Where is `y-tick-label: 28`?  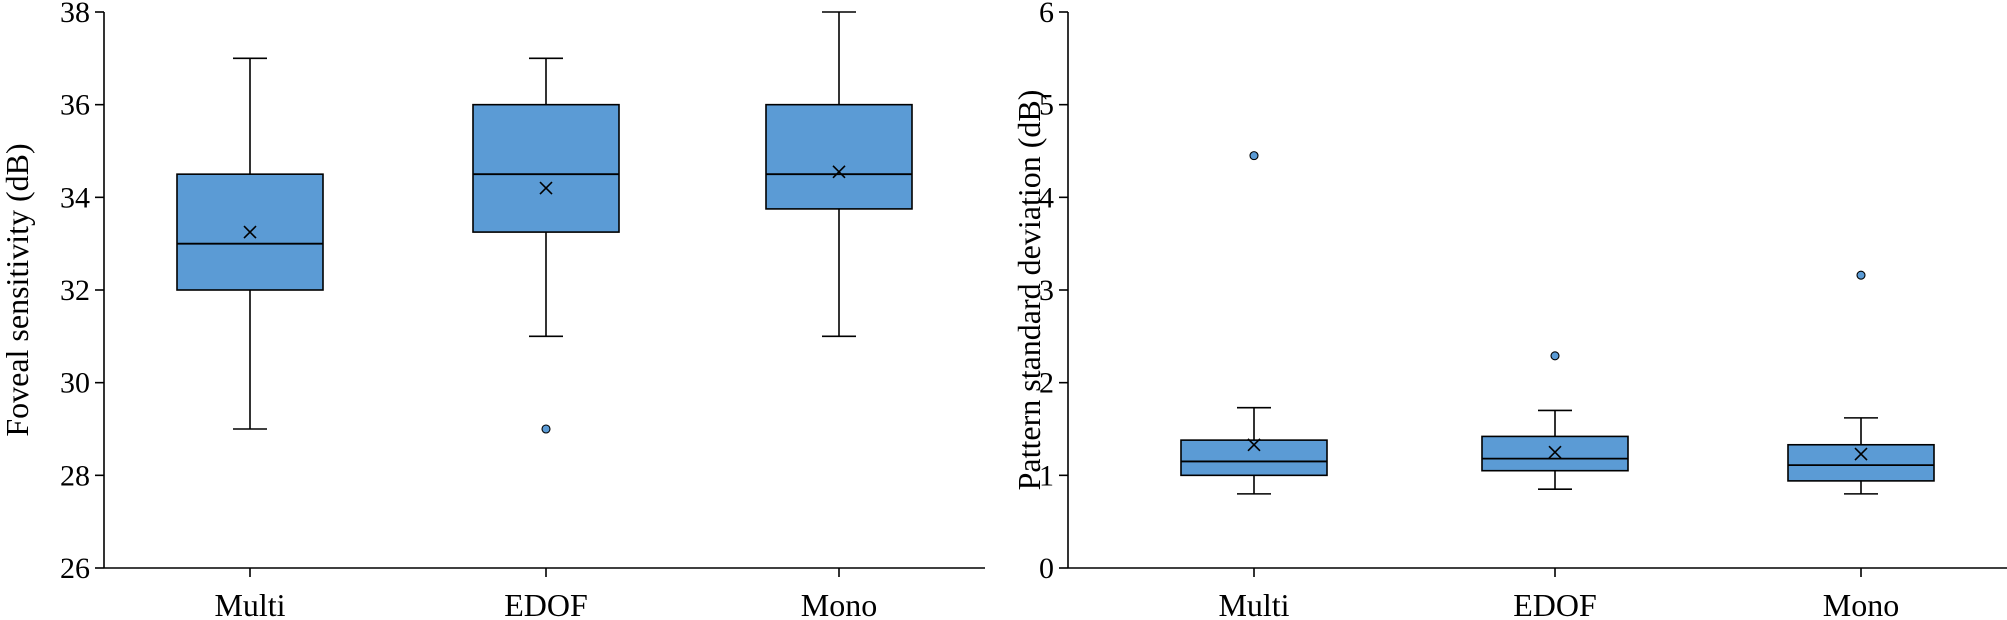 y-tick-label: 28 is located at coordinates (75, 475).